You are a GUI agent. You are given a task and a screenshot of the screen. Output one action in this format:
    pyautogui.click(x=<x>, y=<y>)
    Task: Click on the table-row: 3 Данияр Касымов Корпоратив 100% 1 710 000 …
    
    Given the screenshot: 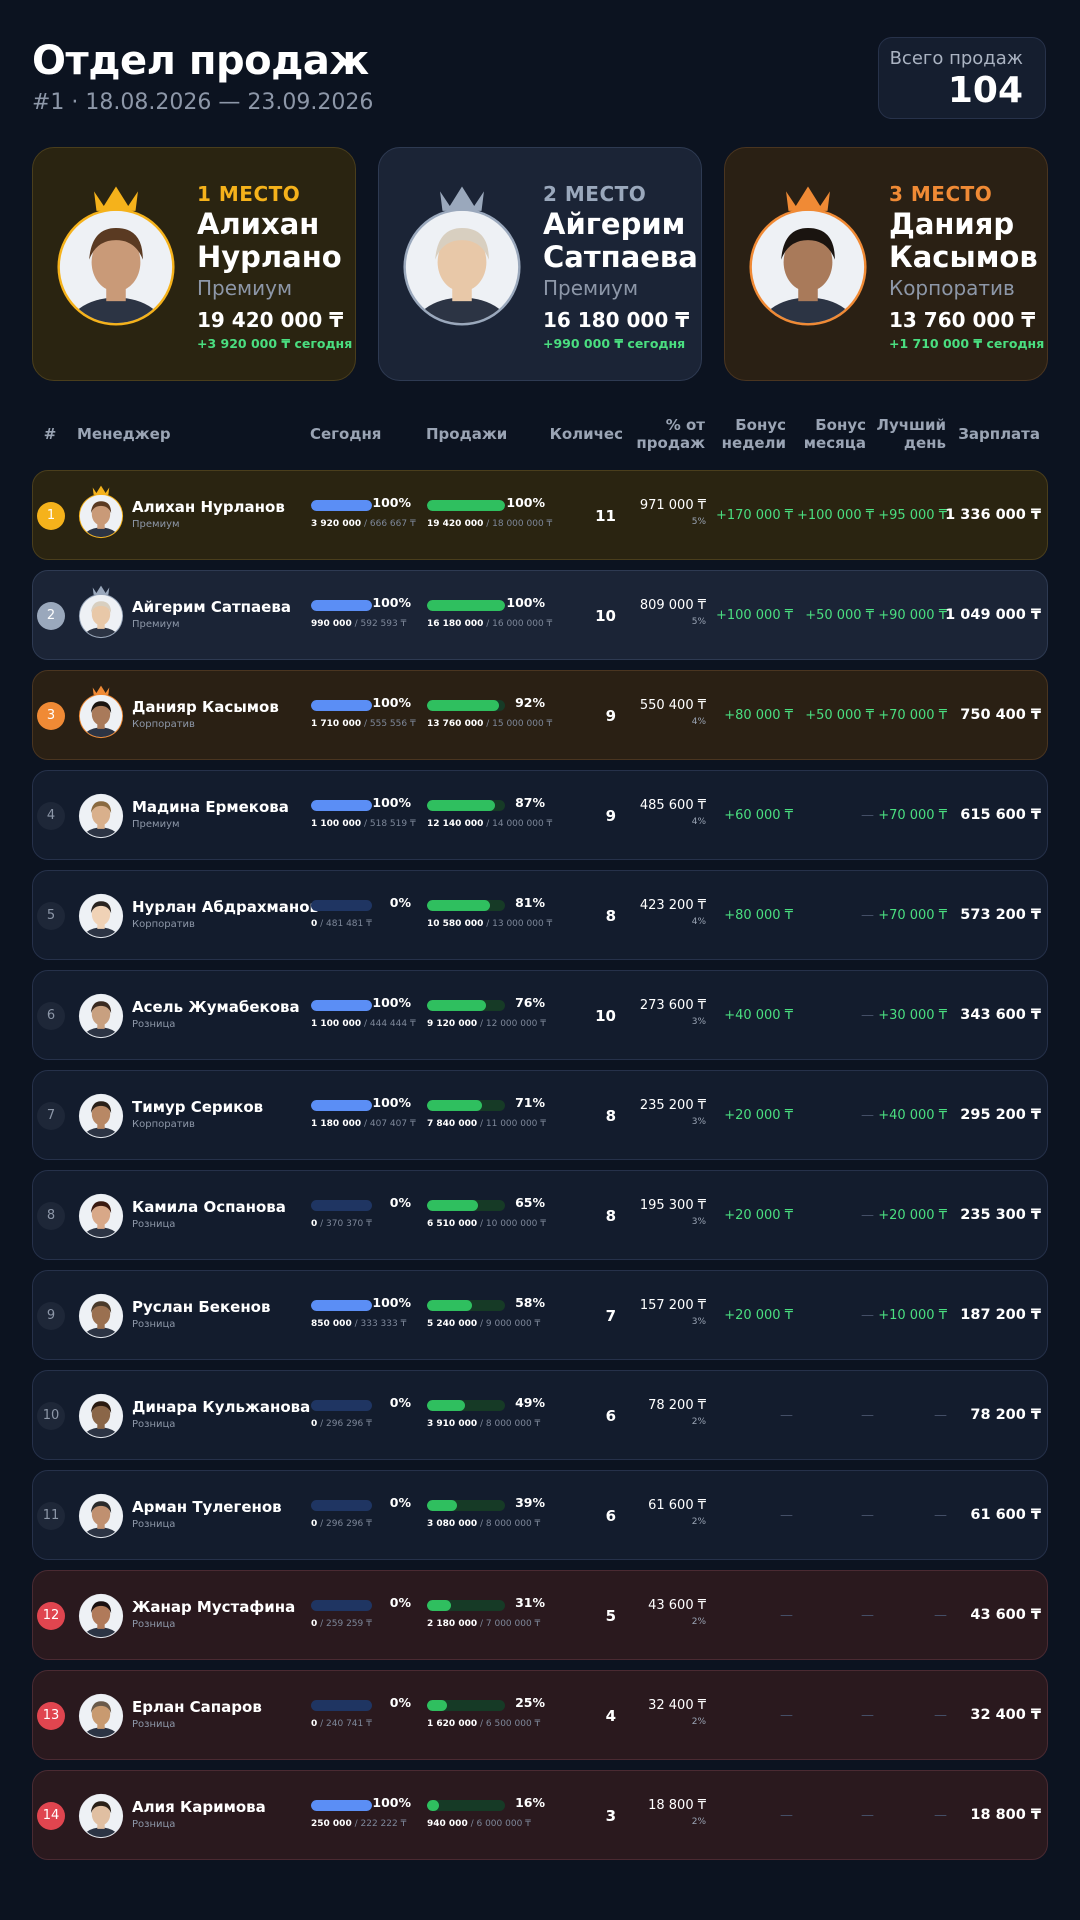 What is the action you would take?
    pyautogui.click(x=540, y=715)
    